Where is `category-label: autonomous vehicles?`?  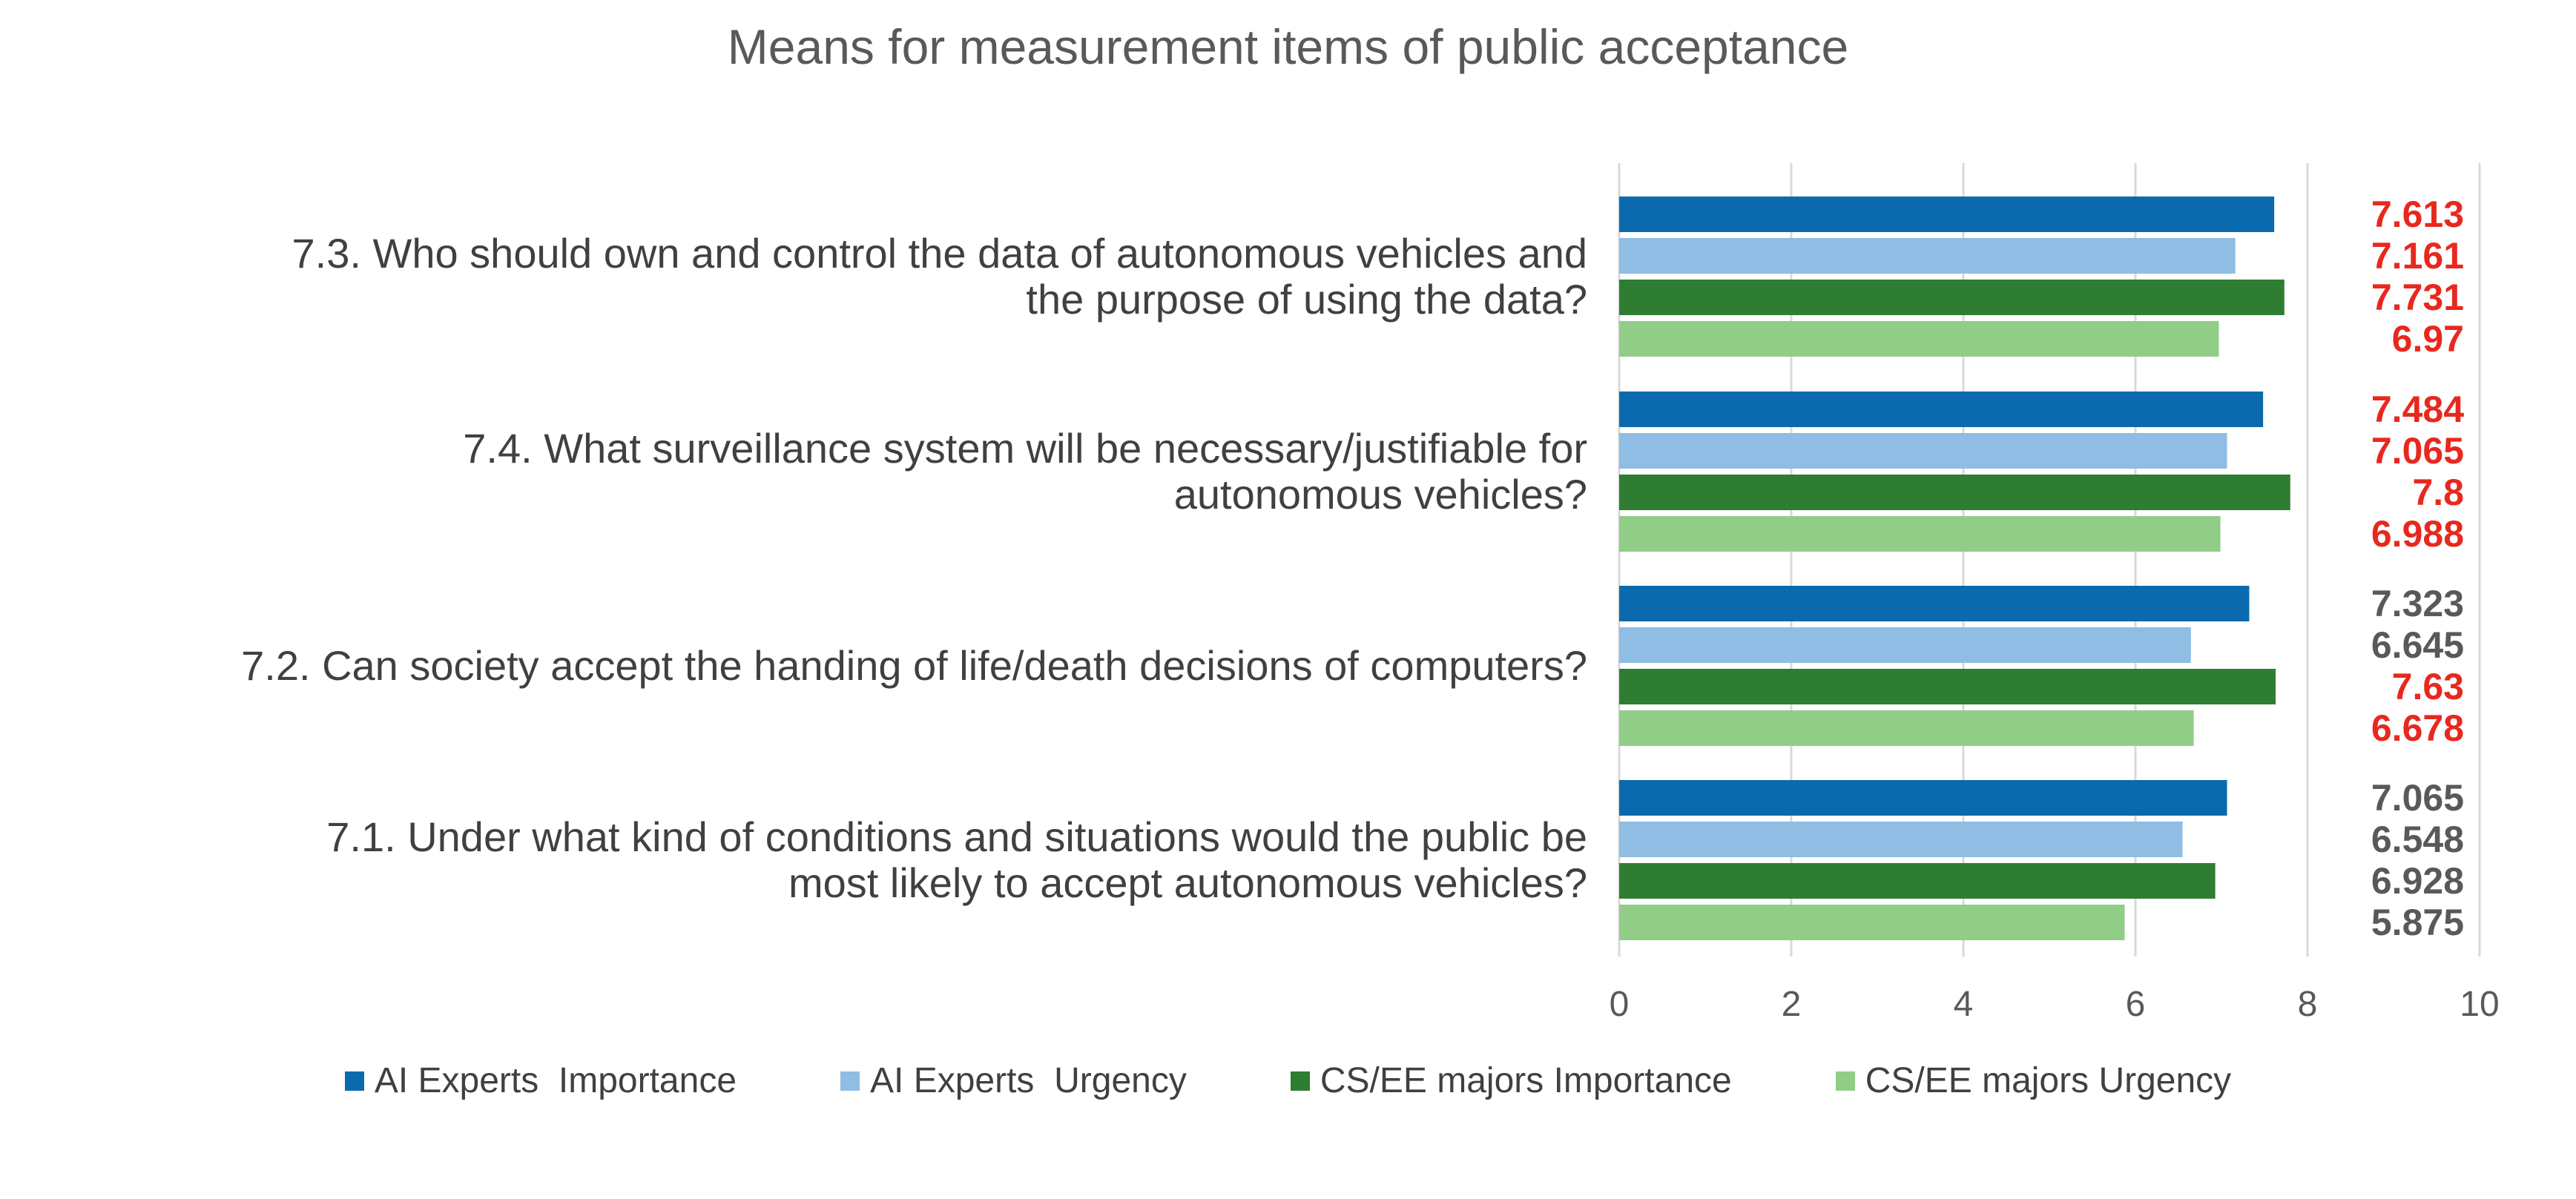
category-label: autonomous vehicles? is located at coordinates (1381, 494).